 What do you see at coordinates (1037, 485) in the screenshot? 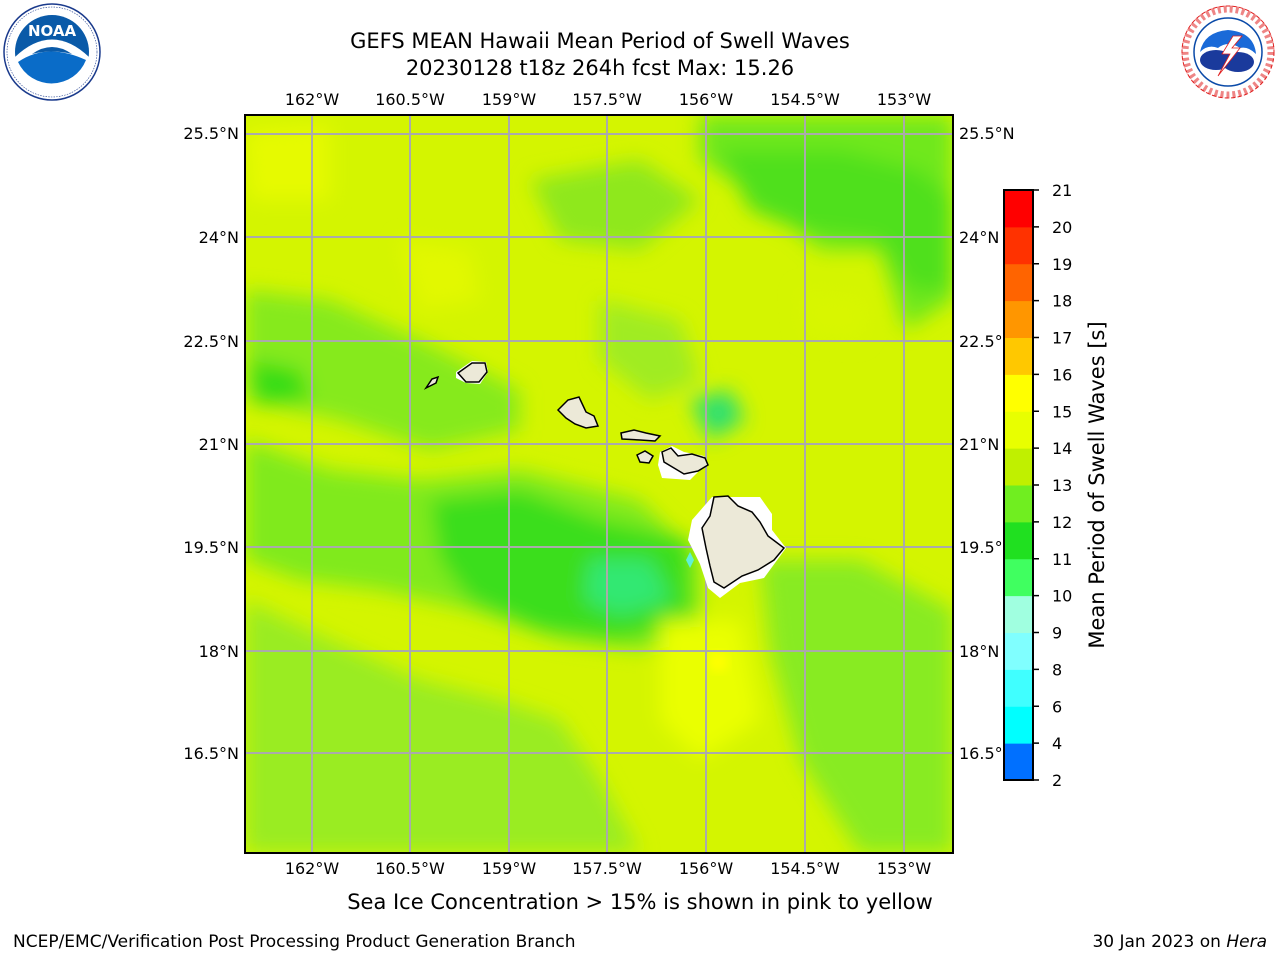
I see `colorbar: 2 4 6 8 9 10 11 12 13 14 15 16 17 18 19 20 21` at bounding box center [1037, 485].